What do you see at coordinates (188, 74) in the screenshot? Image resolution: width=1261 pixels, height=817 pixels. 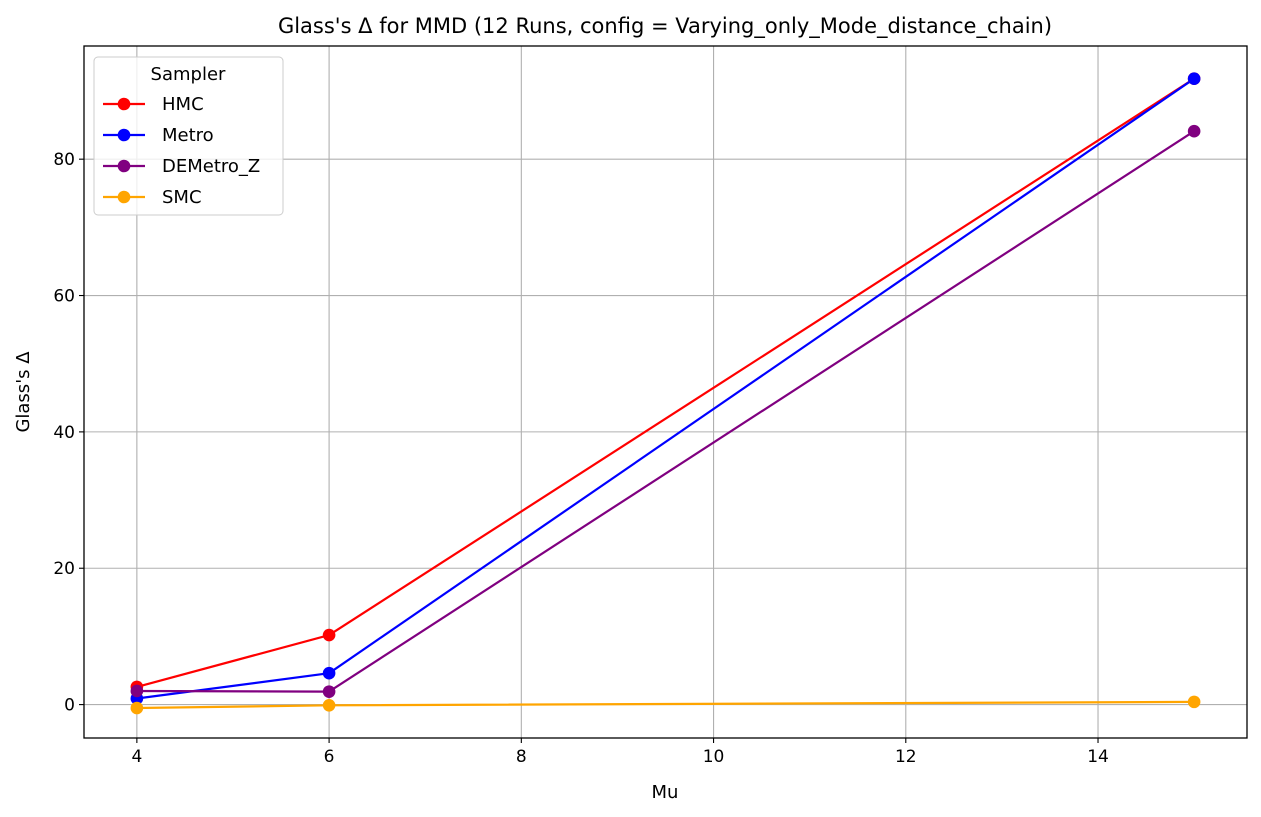 I see `legend-title: Sampler` at bounding box center [188, 74].